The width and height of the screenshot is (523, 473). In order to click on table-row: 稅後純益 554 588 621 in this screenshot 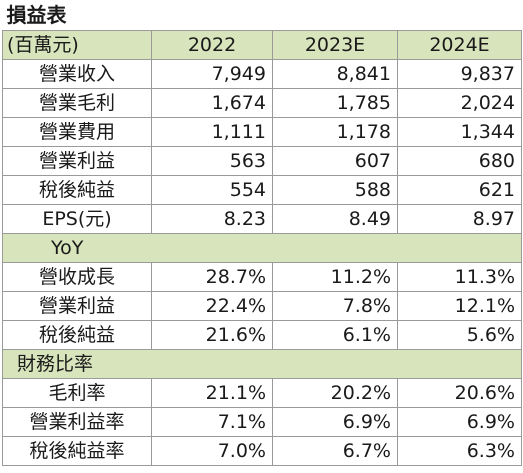, I will do `click(262, 190)`.